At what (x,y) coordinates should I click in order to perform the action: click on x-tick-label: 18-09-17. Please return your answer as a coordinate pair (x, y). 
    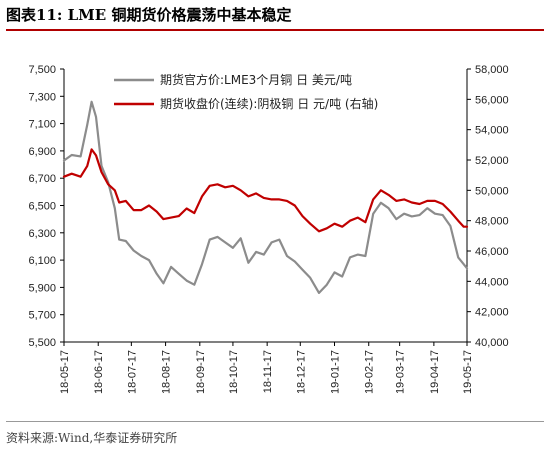
    Looking at the image, I should click on (201, 372).